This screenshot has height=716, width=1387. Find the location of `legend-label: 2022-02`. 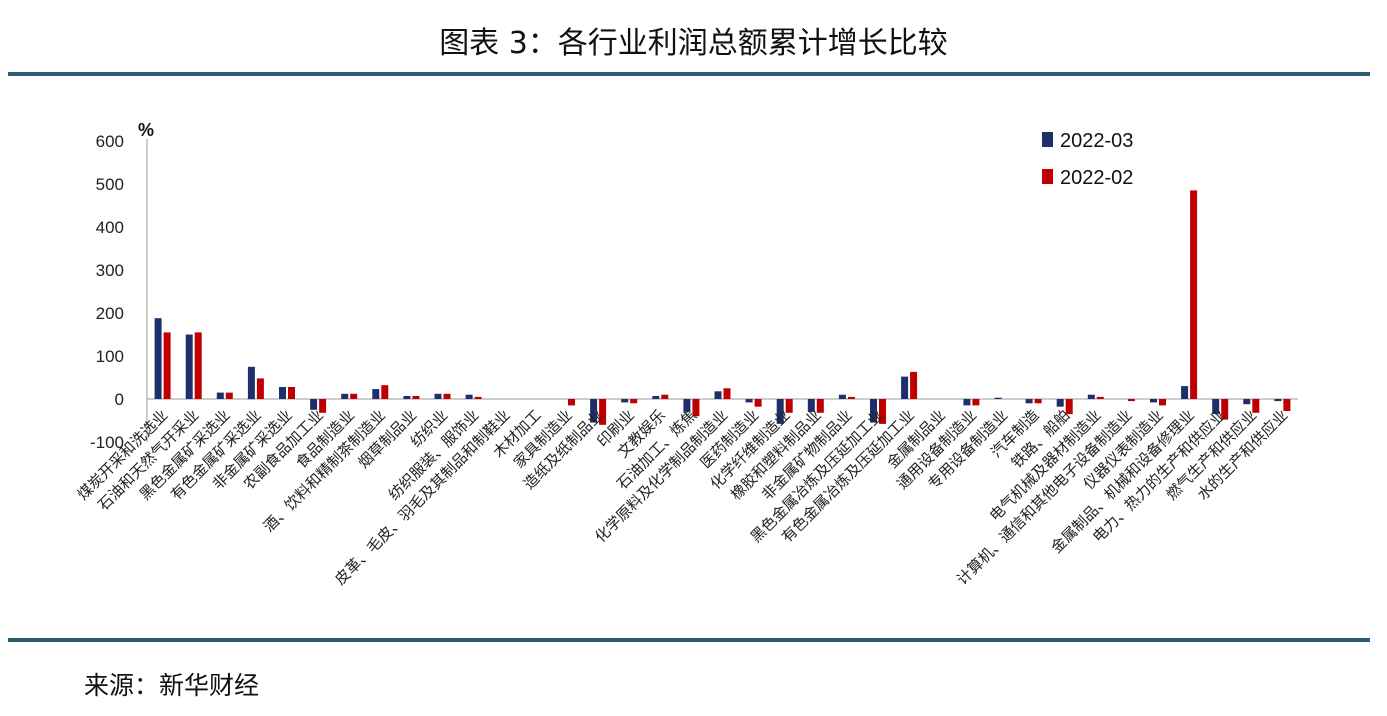

legend-label: 2022-02 is located at coordinates (1096, 178).